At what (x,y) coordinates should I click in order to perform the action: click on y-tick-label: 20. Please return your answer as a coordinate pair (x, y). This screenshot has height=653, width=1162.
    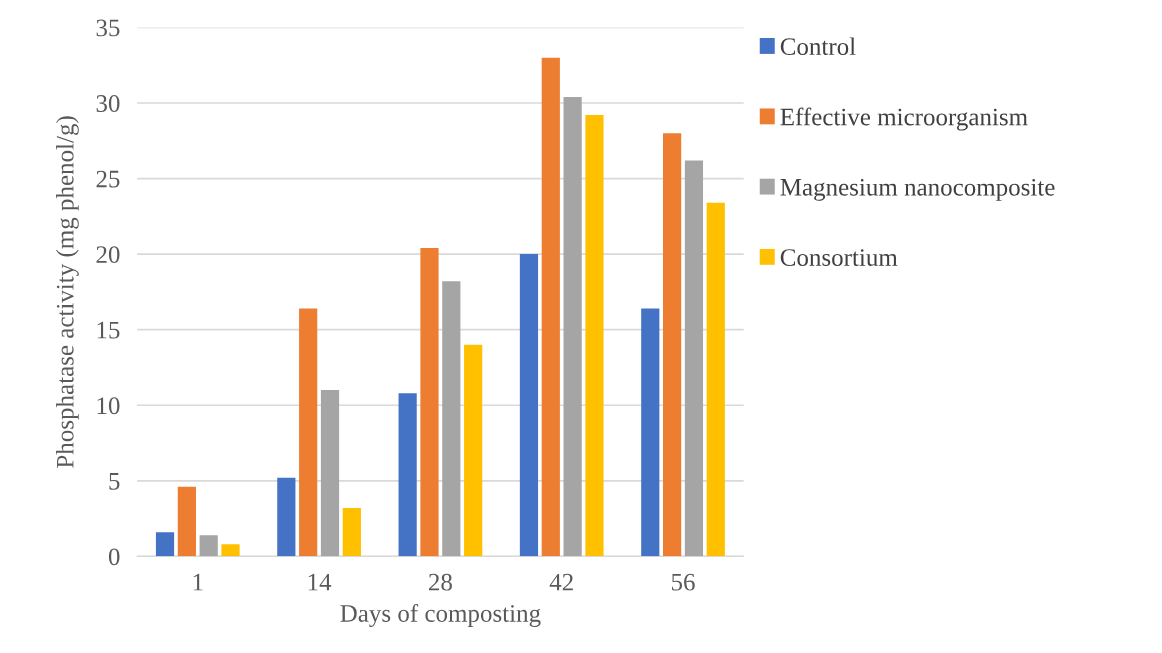
    Looking at the image, I should click on (108, 255).